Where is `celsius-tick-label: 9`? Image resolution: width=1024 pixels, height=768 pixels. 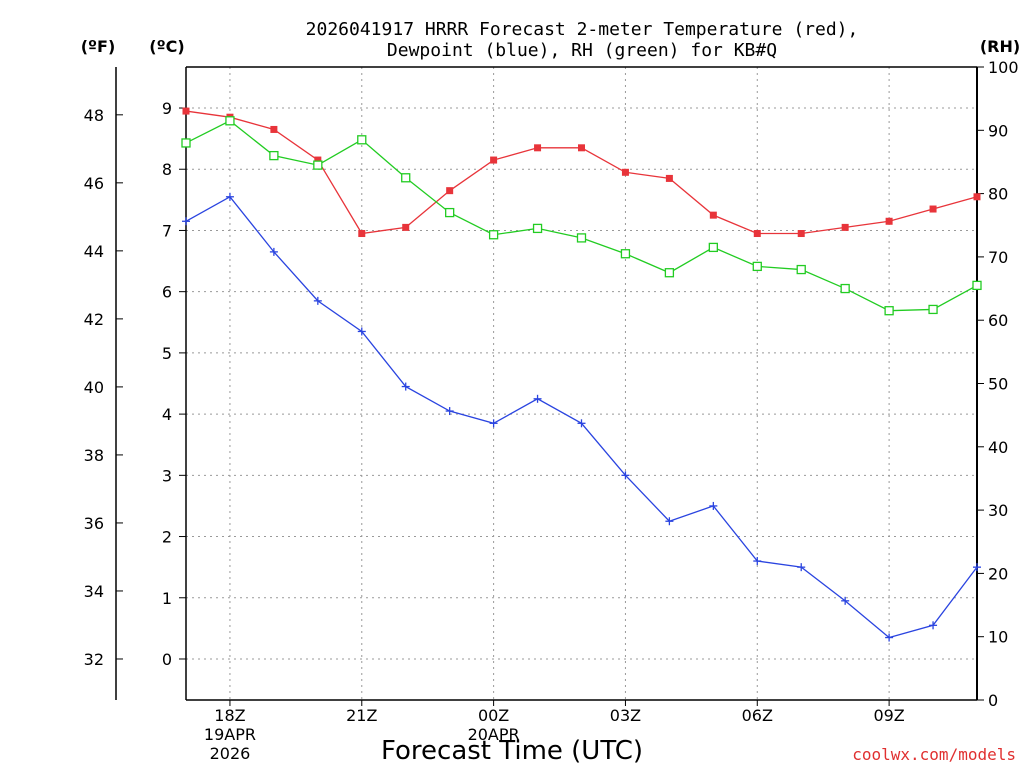
celsius-tick-label: 9 is located at coordinates (167, 108).